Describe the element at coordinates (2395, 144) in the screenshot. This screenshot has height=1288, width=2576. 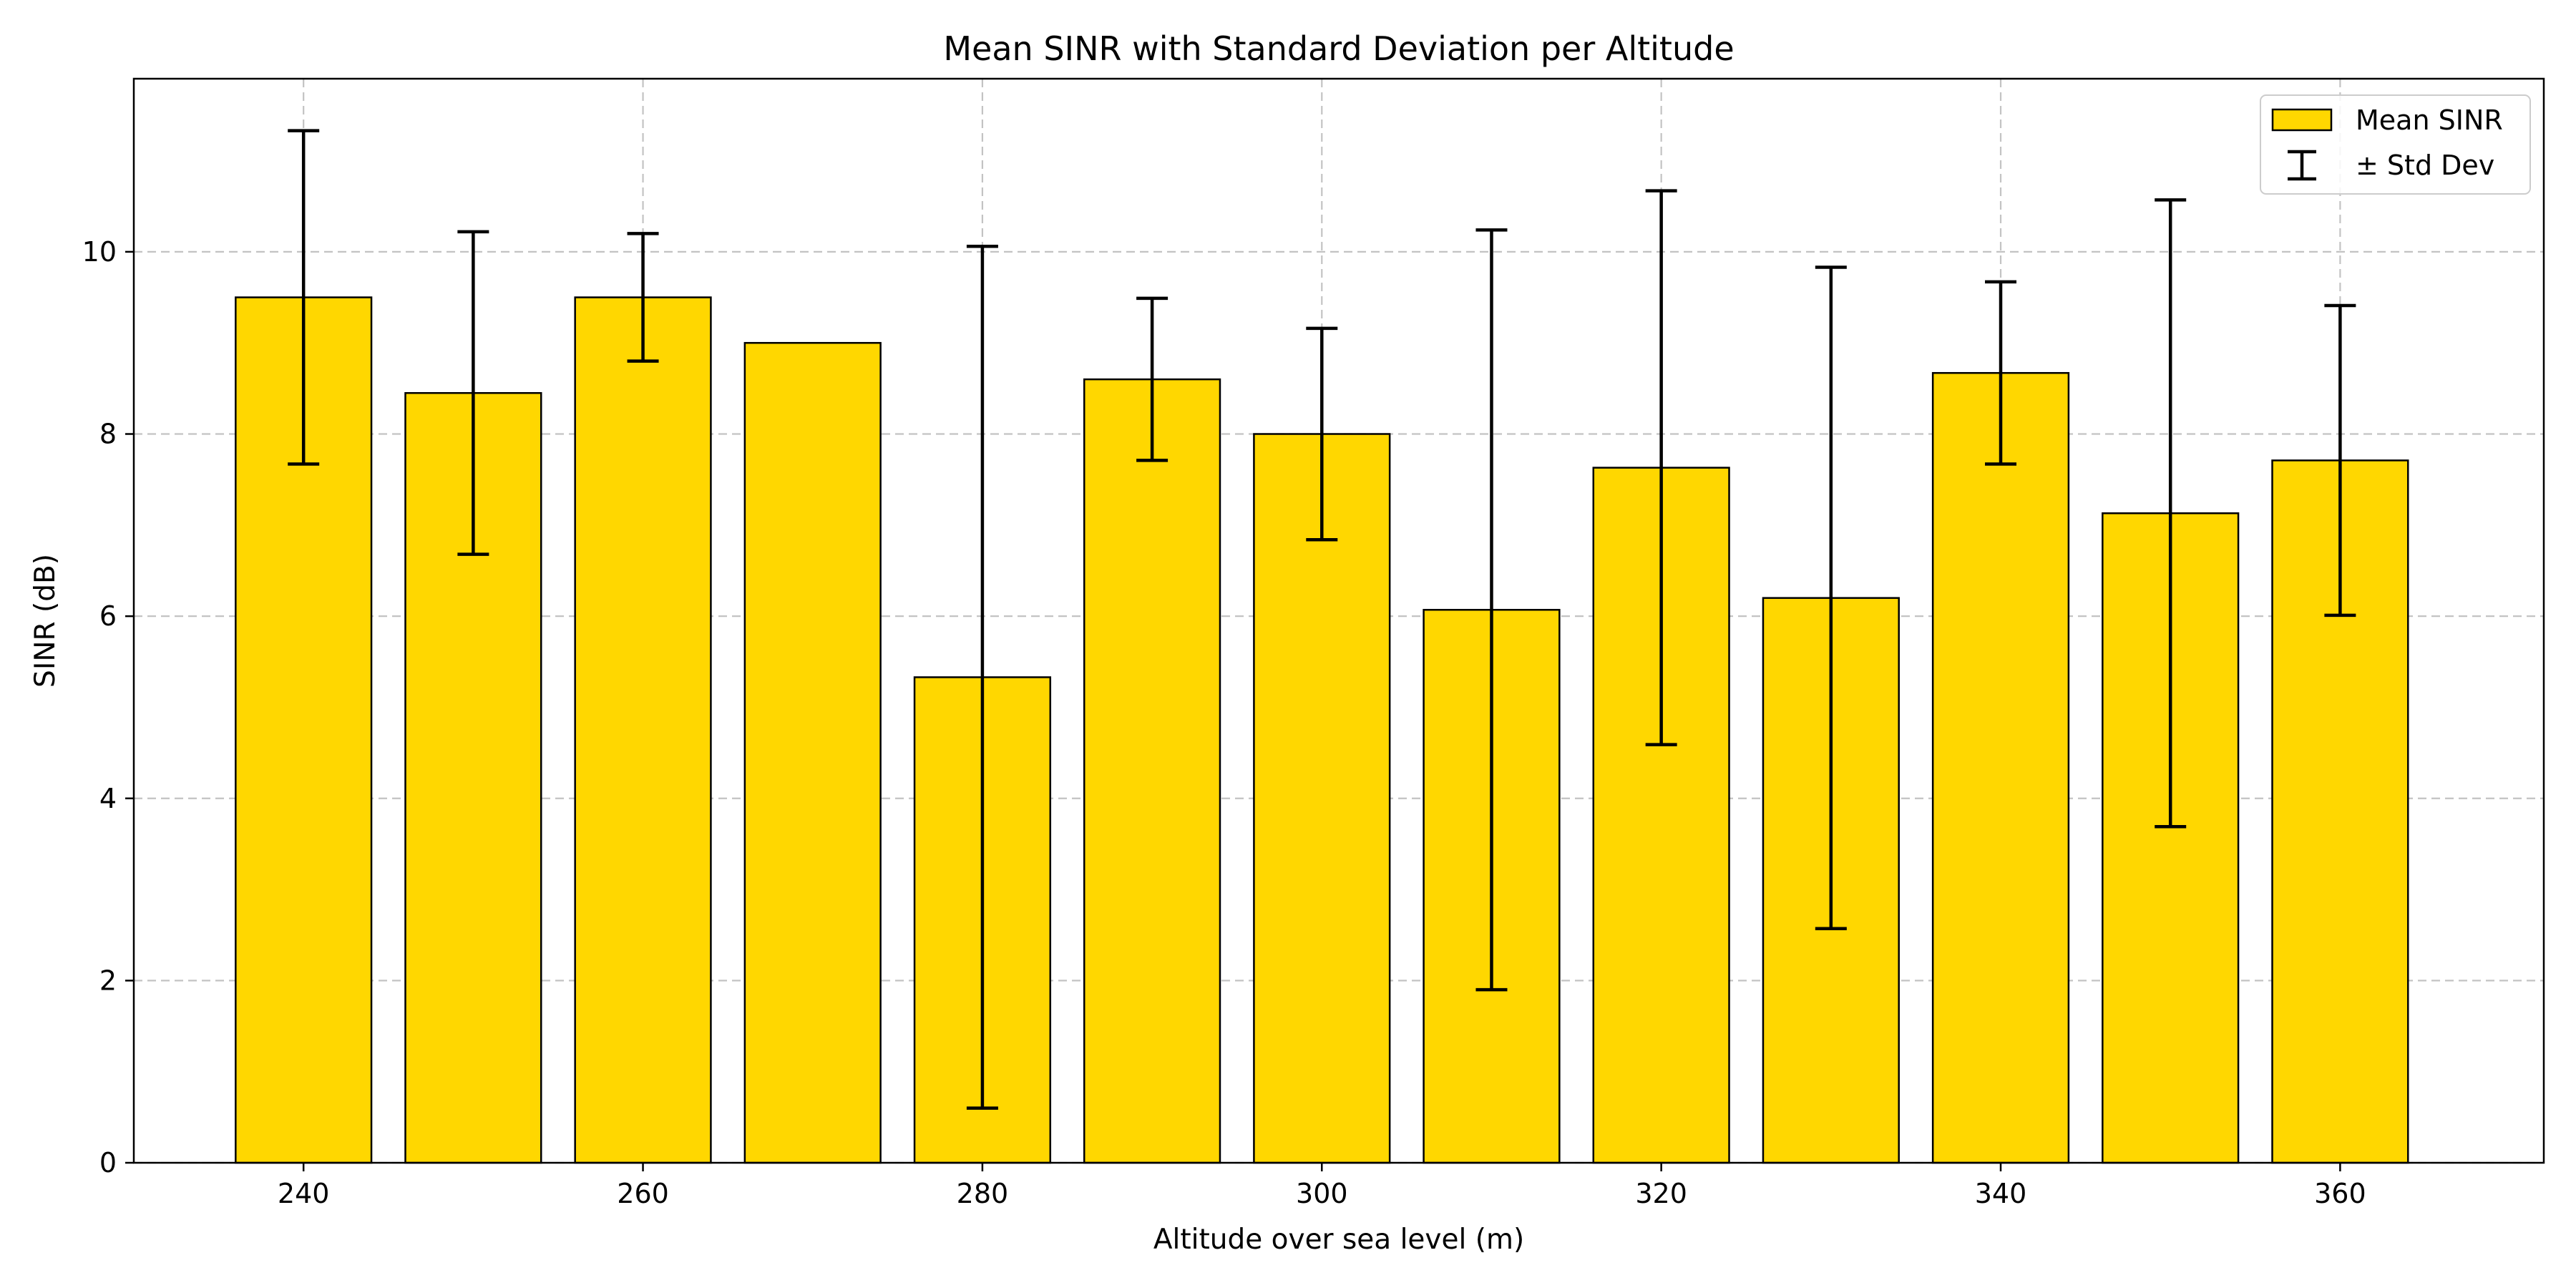
I see `legend: Mean SINR ± Std Dev` at that location.